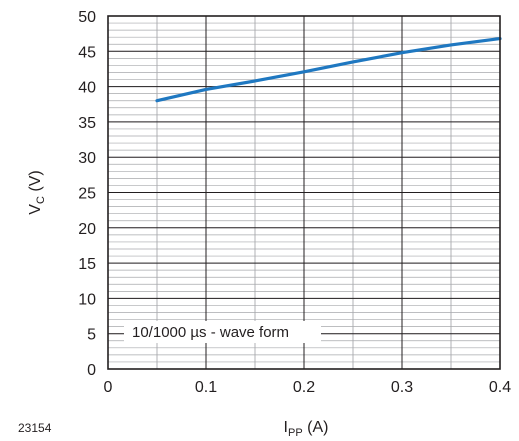 The height and width of the screenshot is (441, 519). I want to click on y-axis-label-sub: C, so click(41, 200).